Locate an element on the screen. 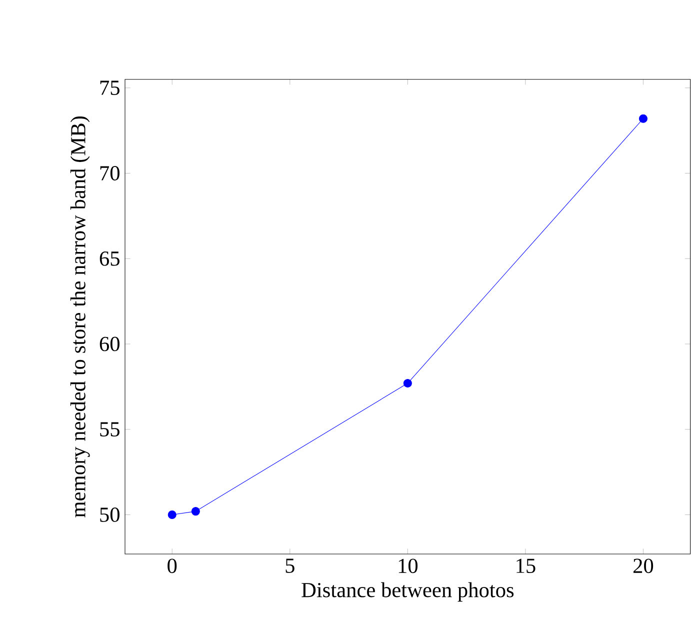 The height and width of the screenshot is (637, 691). x-tick-label: 0 is located at coordinates (172, 566).